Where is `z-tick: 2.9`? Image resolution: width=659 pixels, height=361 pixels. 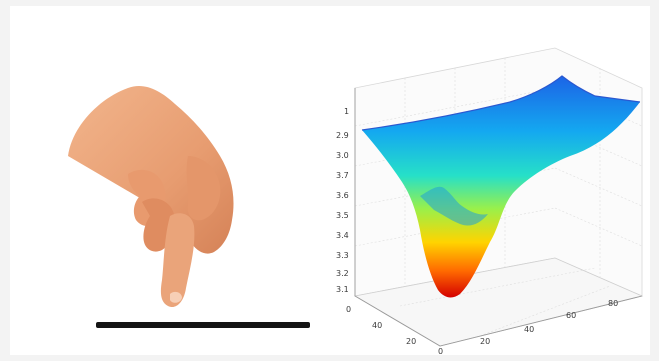 z-tick: 2.9 is located at coordinates (342, 135).